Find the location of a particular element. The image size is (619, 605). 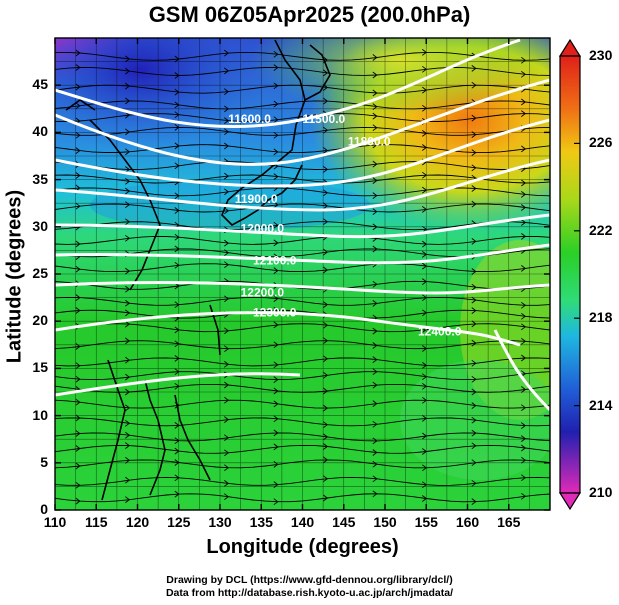

y-tick-label: 45 is located at coordinates (40, 84).